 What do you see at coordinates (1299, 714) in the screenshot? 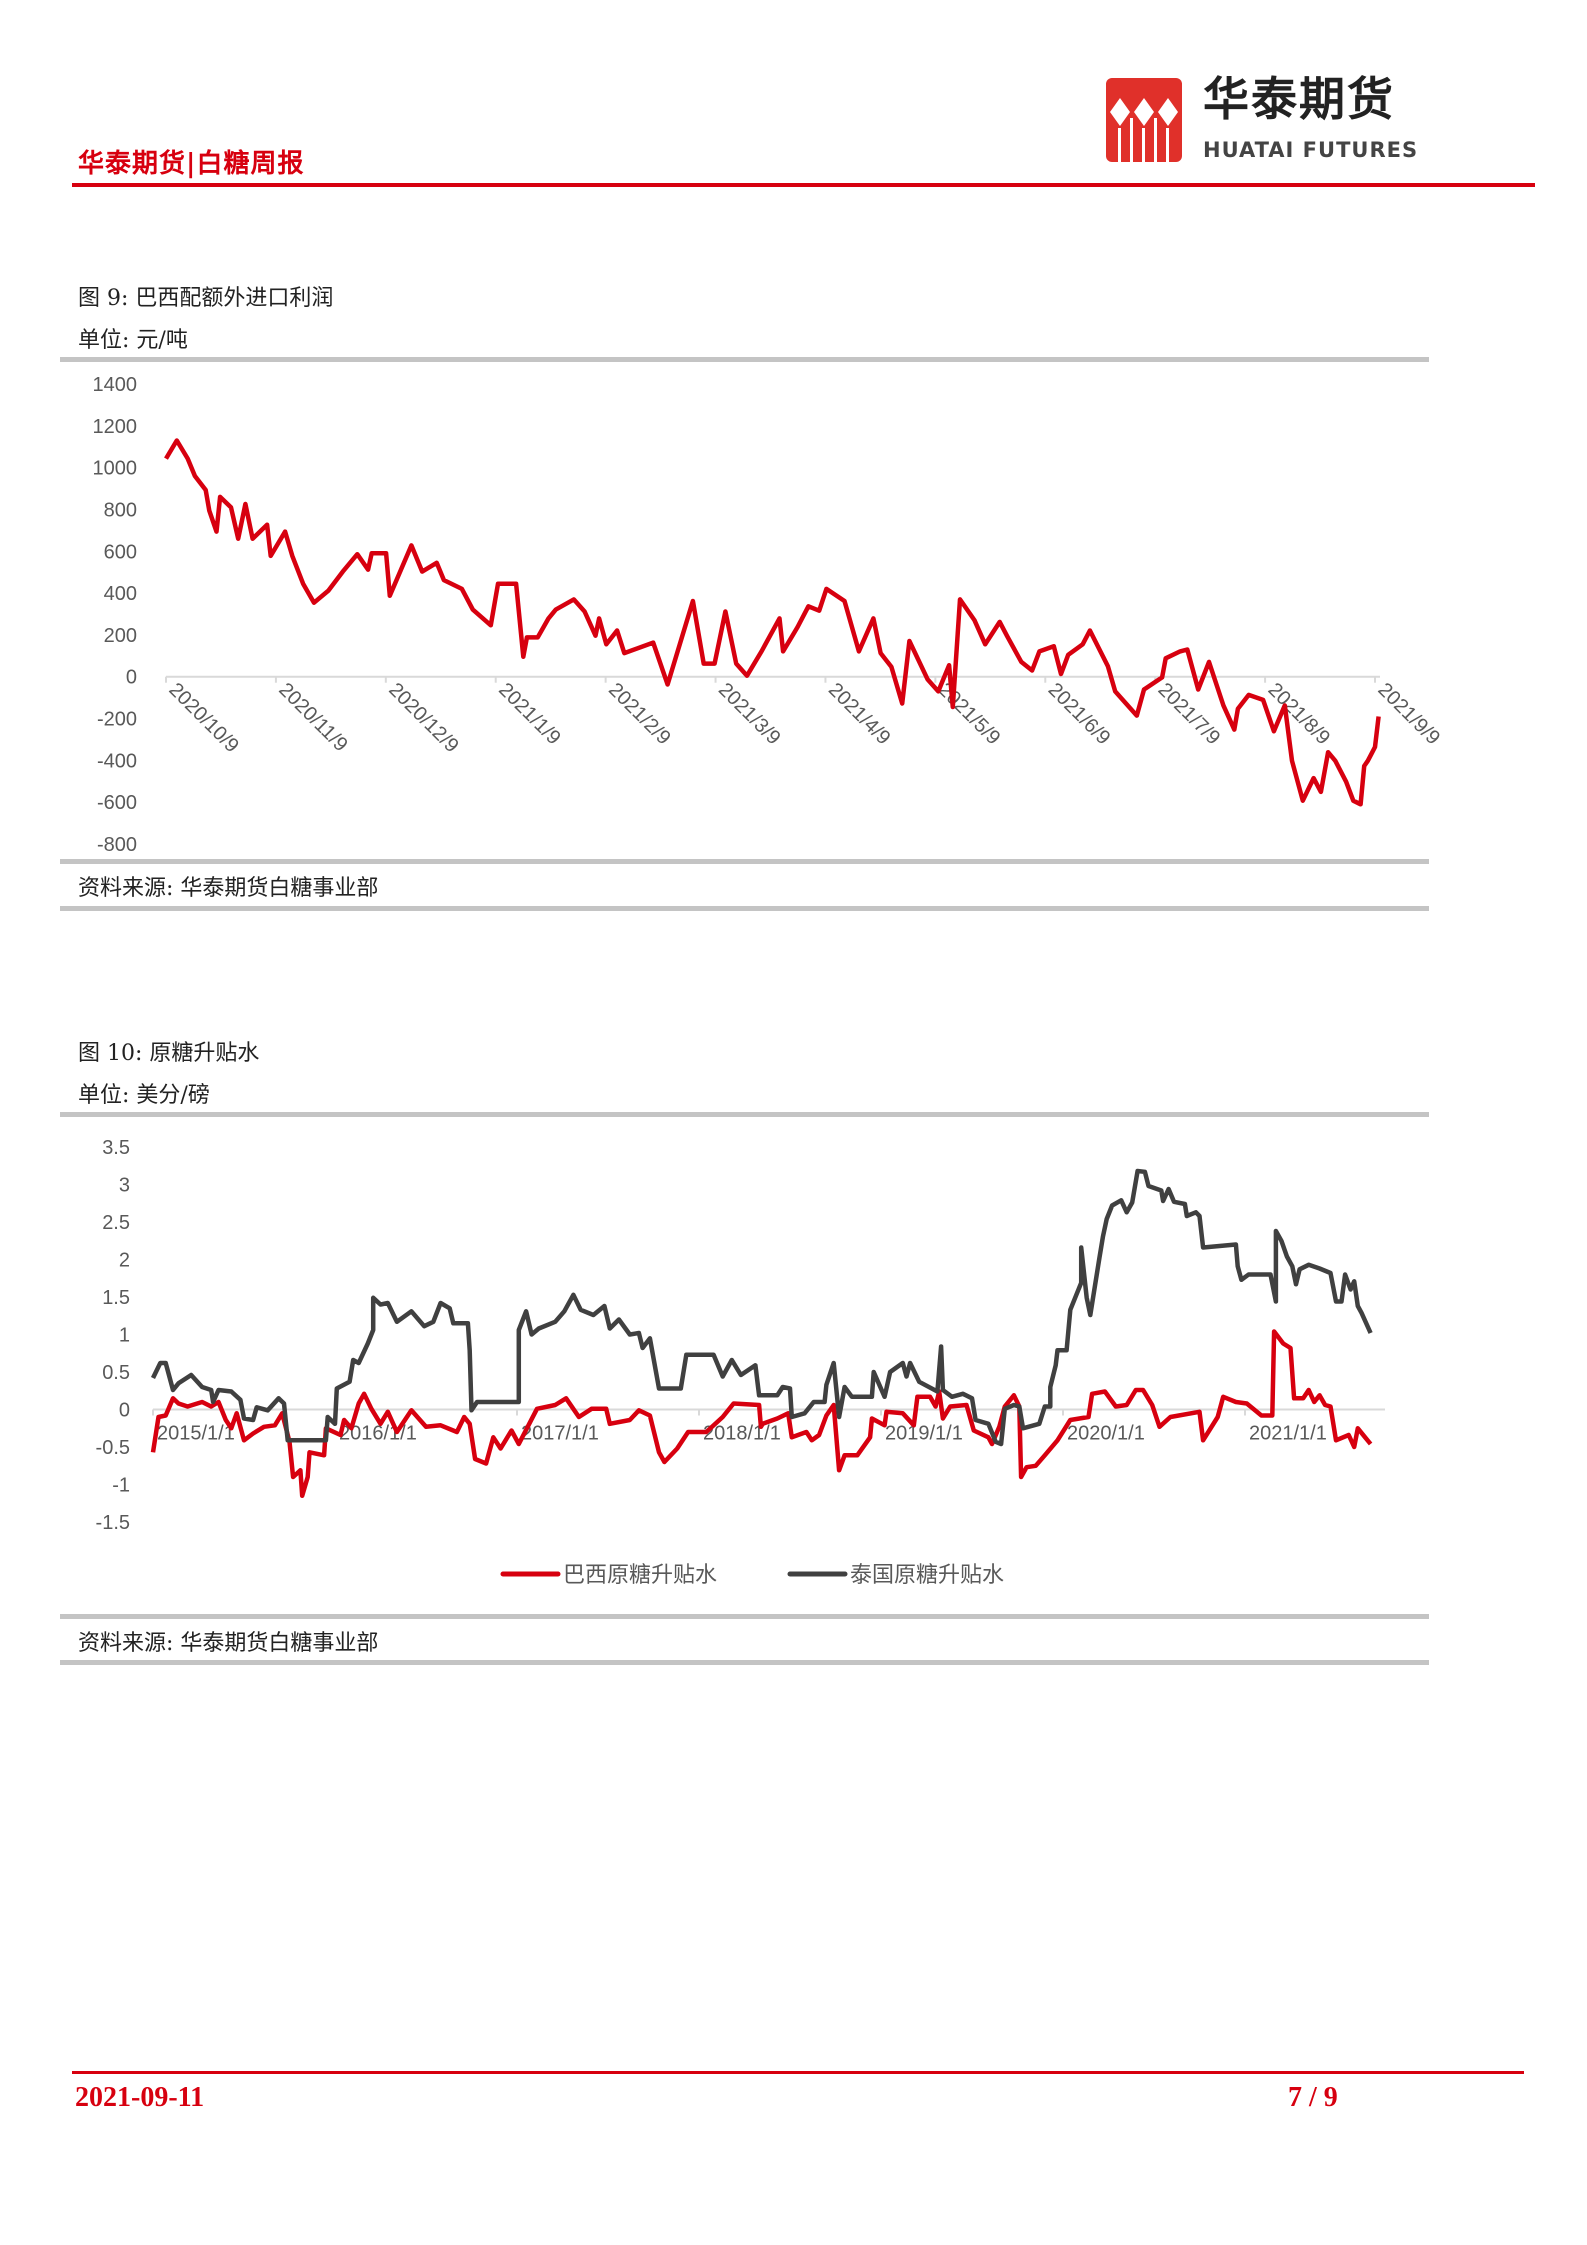
I see `x-tick-label: 2021/8/9` at bounding box center [1299, 714].